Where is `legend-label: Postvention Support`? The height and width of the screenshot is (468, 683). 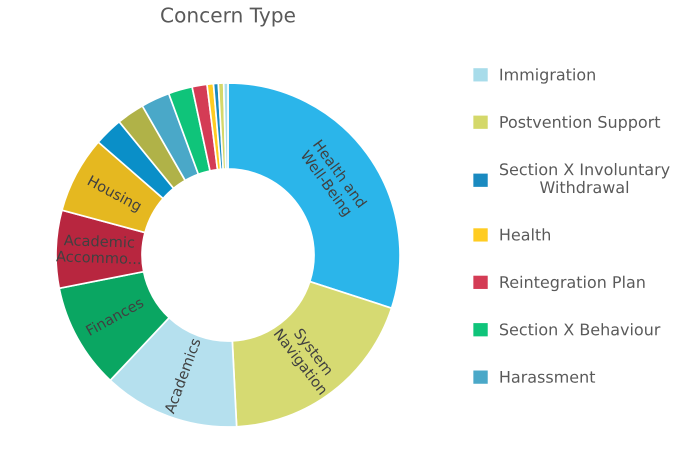 legend-label: Postvention Support is located at coordinates (580, 124).